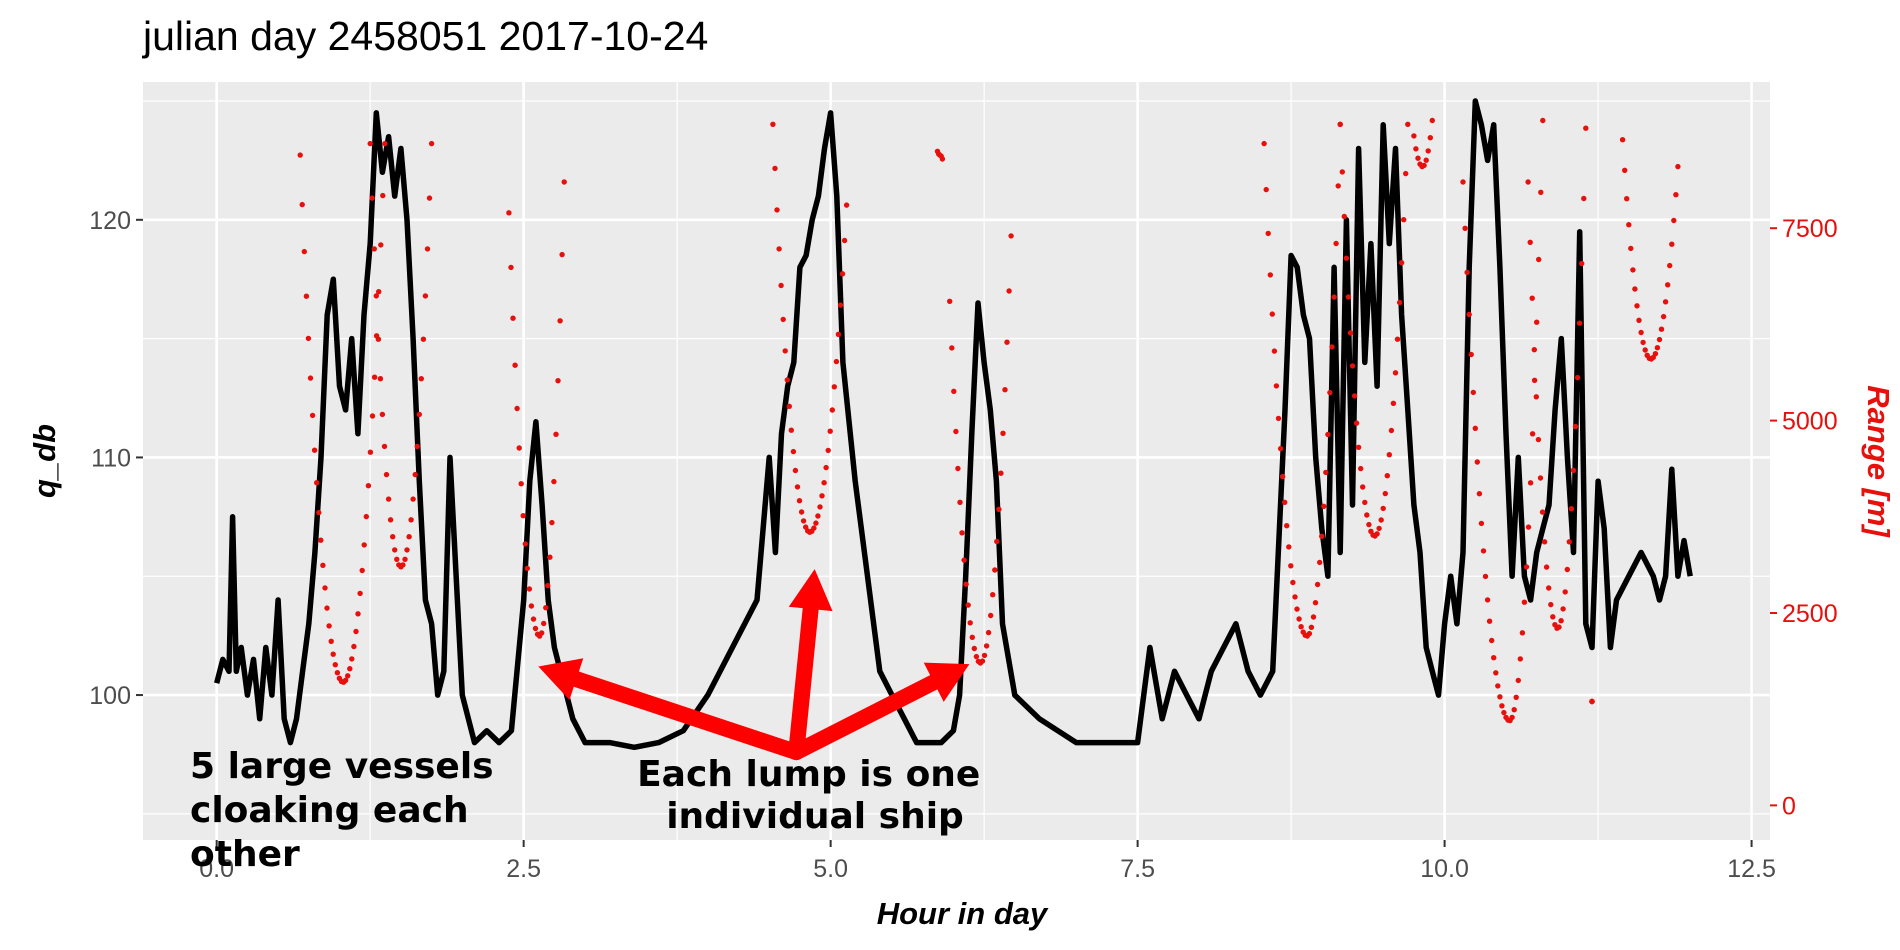 This screenshot has height=950, width=1900. Describe the element at coordinates (803, 680) in the screenshot. I see `arrow-shaft` at that location.